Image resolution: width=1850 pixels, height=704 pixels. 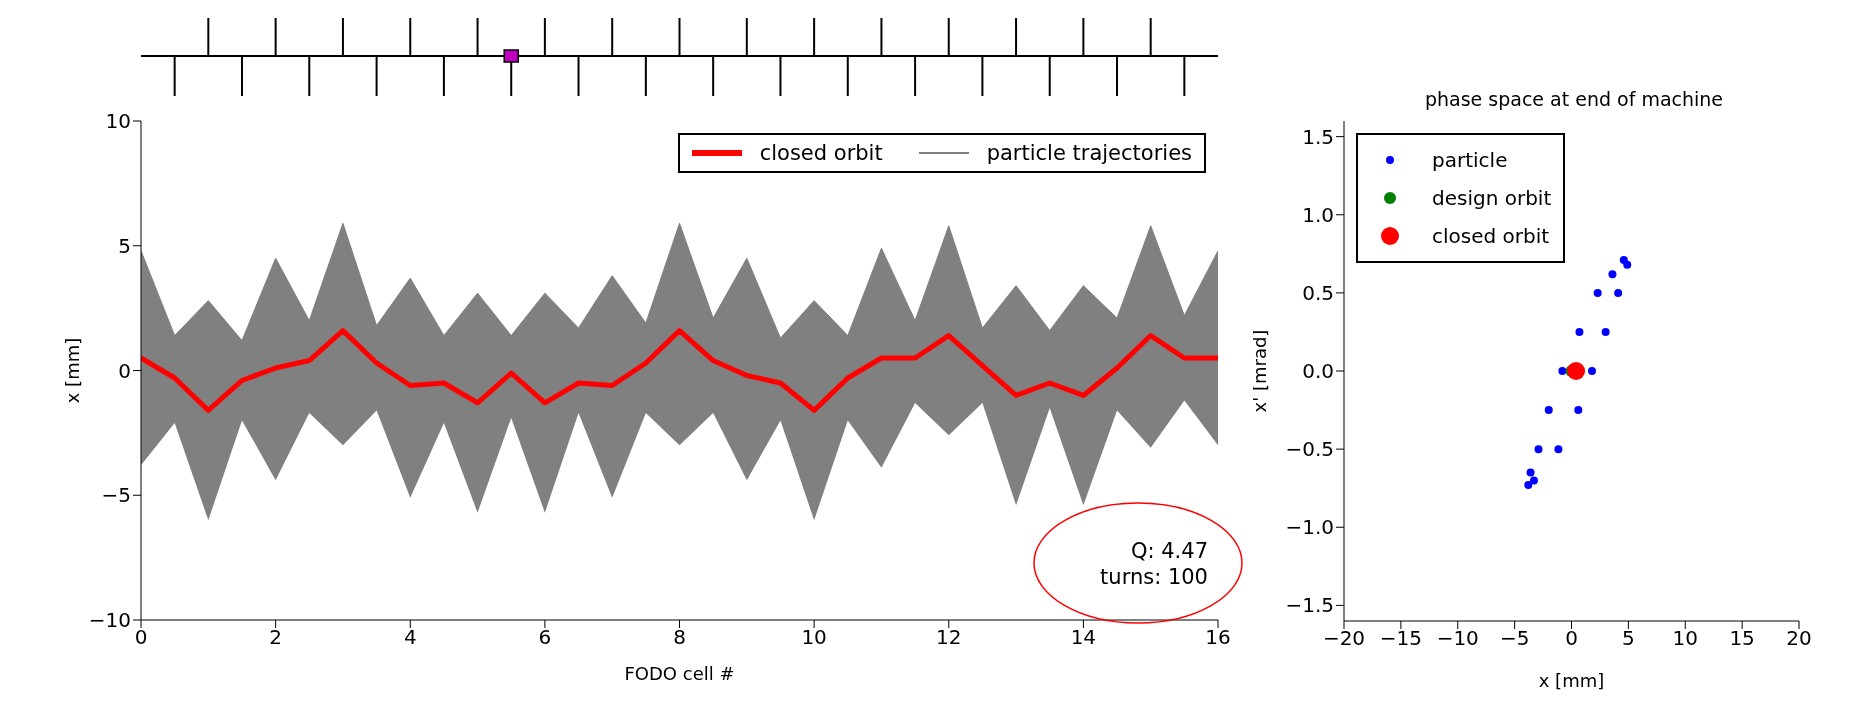 What do you see at coordinates (124, 370) in the screenshot?
I see `y-tick-label: 0` at bounding box center [124, 370].